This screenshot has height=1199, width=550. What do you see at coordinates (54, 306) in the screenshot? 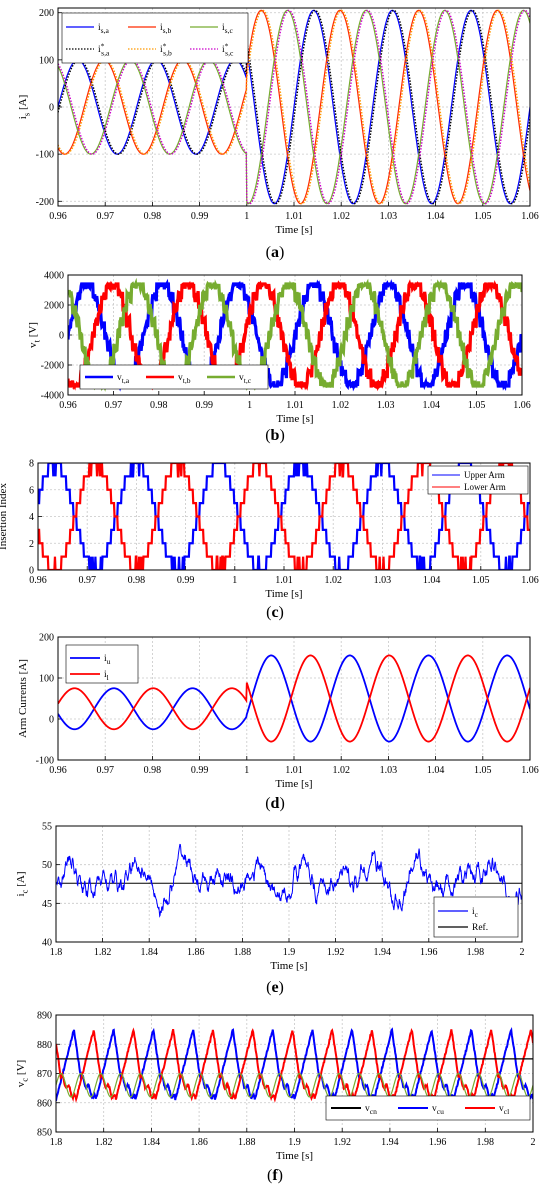
I see `y-tick-label: 2000` at bounding box center [54, 306].